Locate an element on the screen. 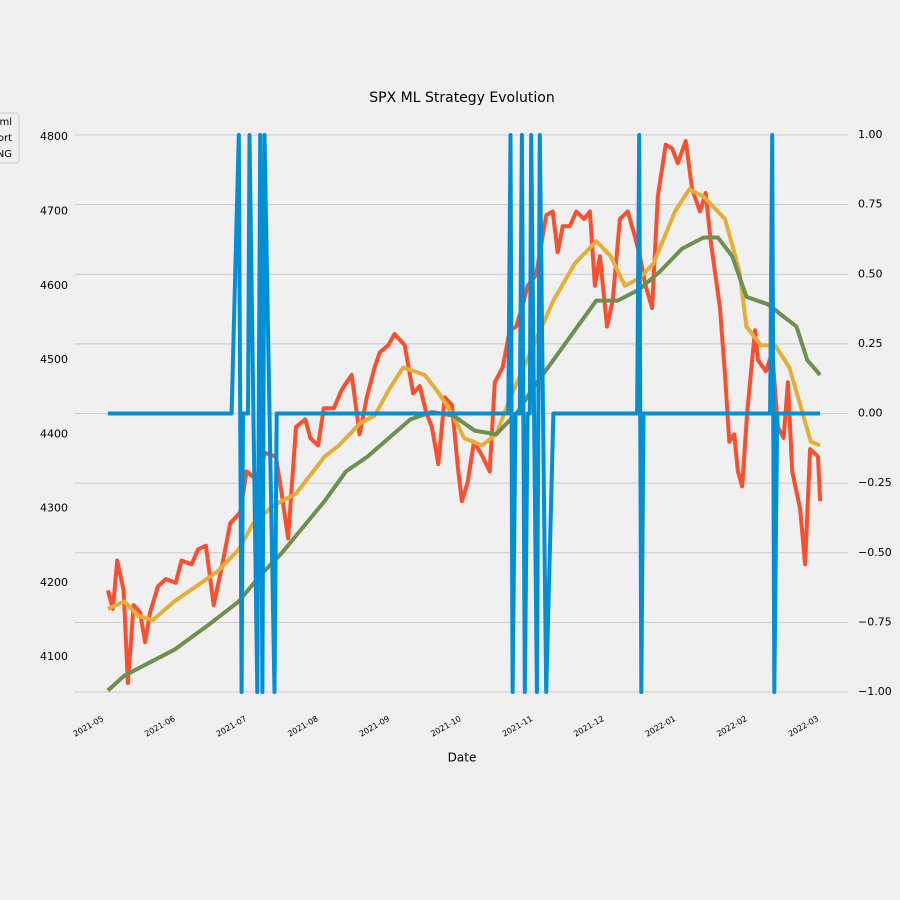 The height and width of the screenshot is (900, 900). y-tick-label: 4100 is located at coordinates (54, 656).